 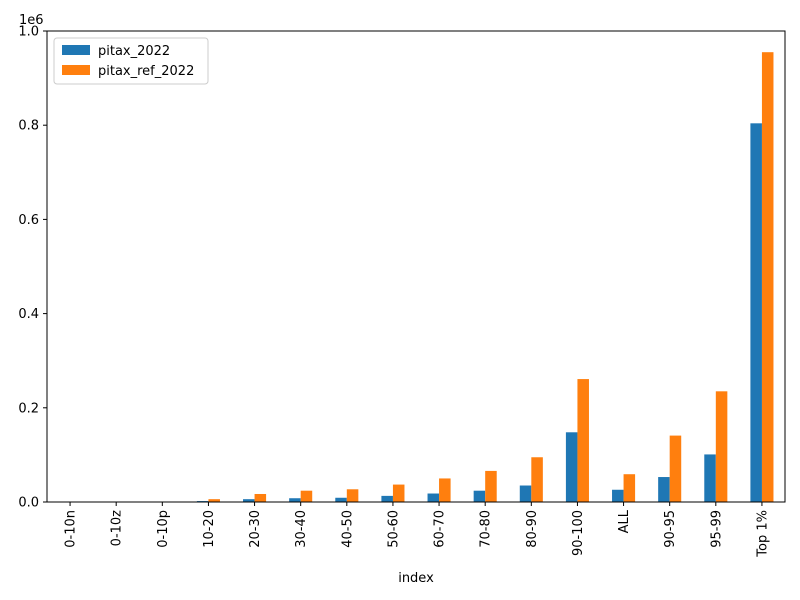 I want to click on x-tick-label: 0-10n, so click(x=71, y=529).